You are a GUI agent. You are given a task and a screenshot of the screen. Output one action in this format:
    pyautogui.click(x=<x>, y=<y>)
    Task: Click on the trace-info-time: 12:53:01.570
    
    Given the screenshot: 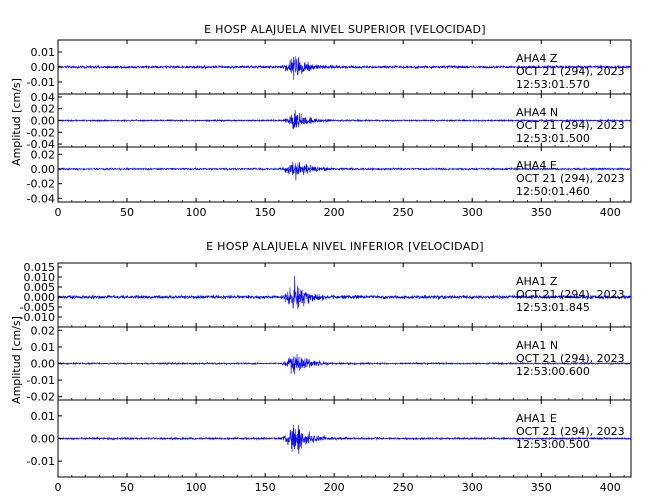 What is the action you would take?
    pyautogui.click(x=553, y=84)
    